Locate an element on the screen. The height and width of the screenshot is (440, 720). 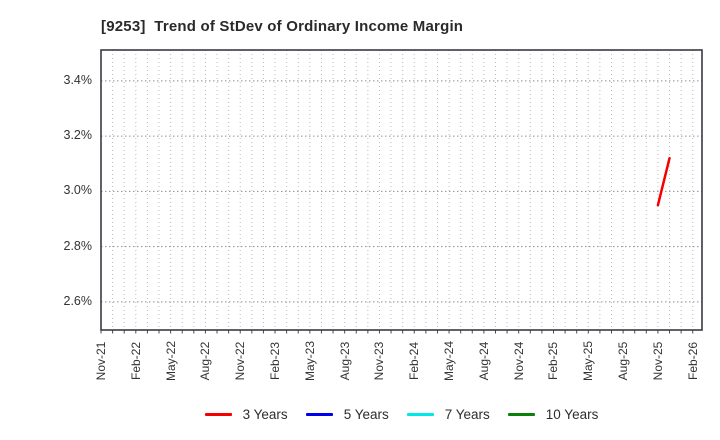
x-tick-label: Feb-26 is located at coordinates (692, 361).